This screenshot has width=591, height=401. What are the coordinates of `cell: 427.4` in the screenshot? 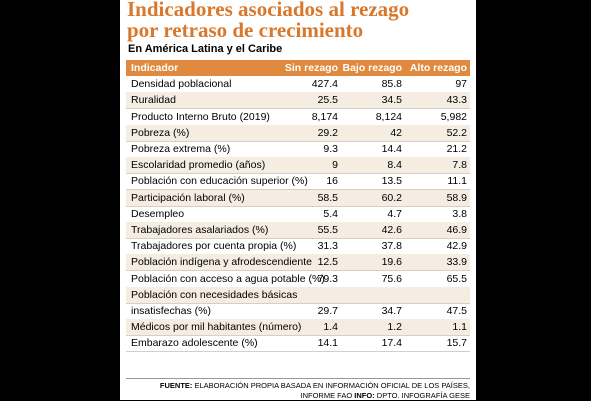 It's located at (324, 84).